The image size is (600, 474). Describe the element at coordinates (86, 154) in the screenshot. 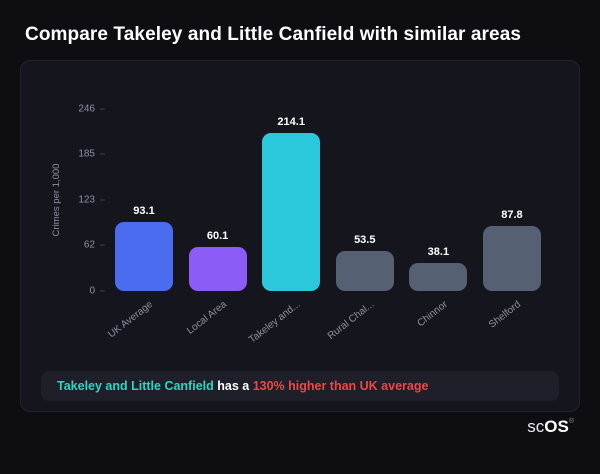

I see `y-tick-label: 185` at that location.